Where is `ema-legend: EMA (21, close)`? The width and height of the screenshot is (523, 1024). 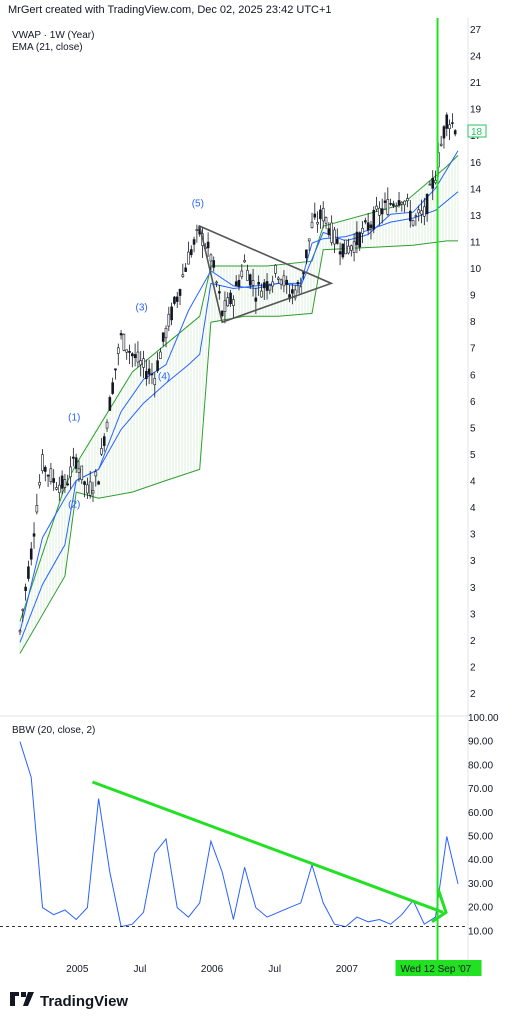
ema-legend: EMA (21, close) is located at coordinates (47, 47).